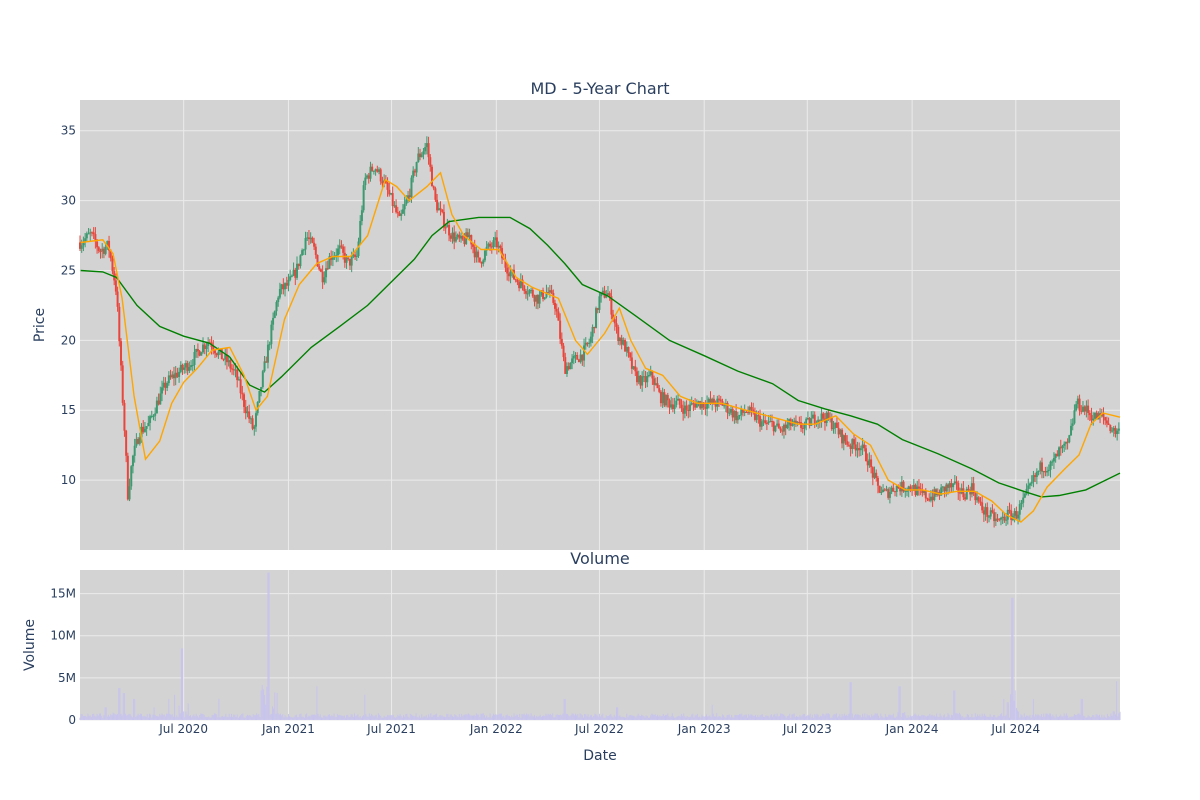 This screenshot has height=800, width=1200. What do you see at coordinates (68, 340) in the screenshot?
I see `price-y-tick-label: 20` at bounding box center [68, 340].